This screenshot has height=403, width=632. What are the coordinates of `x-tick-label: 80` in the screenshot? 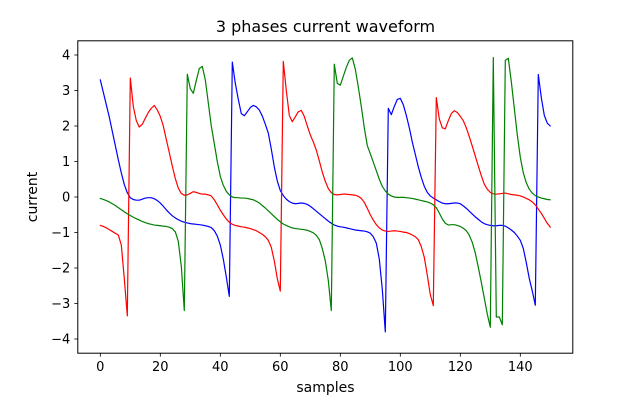 It's located at (340, 367).